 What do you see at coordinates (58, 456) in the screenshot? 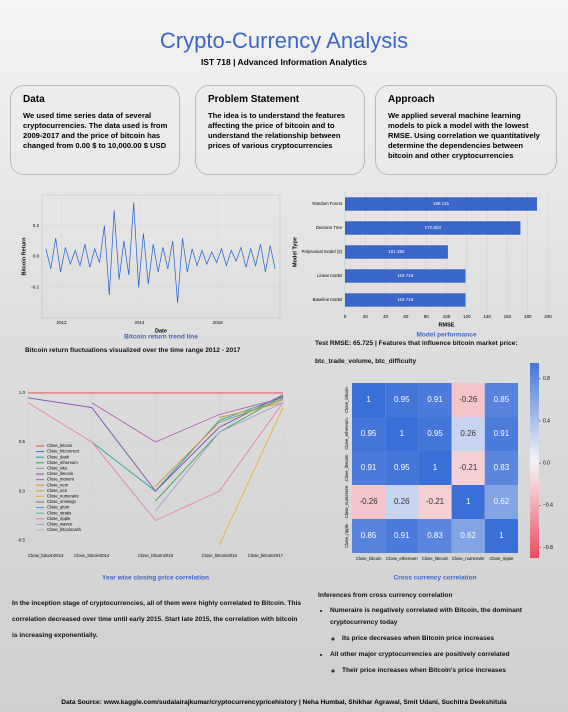
I see `legend-label: Close_dash` at bounding box center [58, 456].